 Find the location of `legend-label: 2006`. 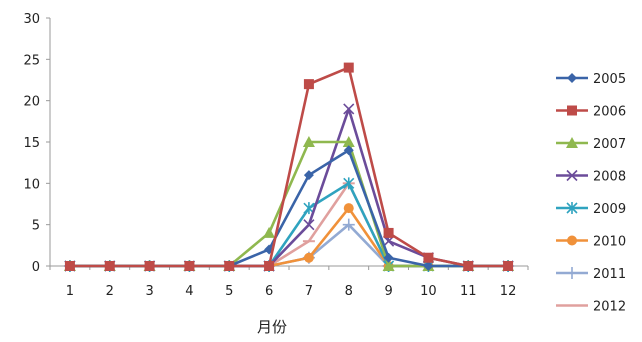

legend-label: 2006 is located at coordinates (609, 112).